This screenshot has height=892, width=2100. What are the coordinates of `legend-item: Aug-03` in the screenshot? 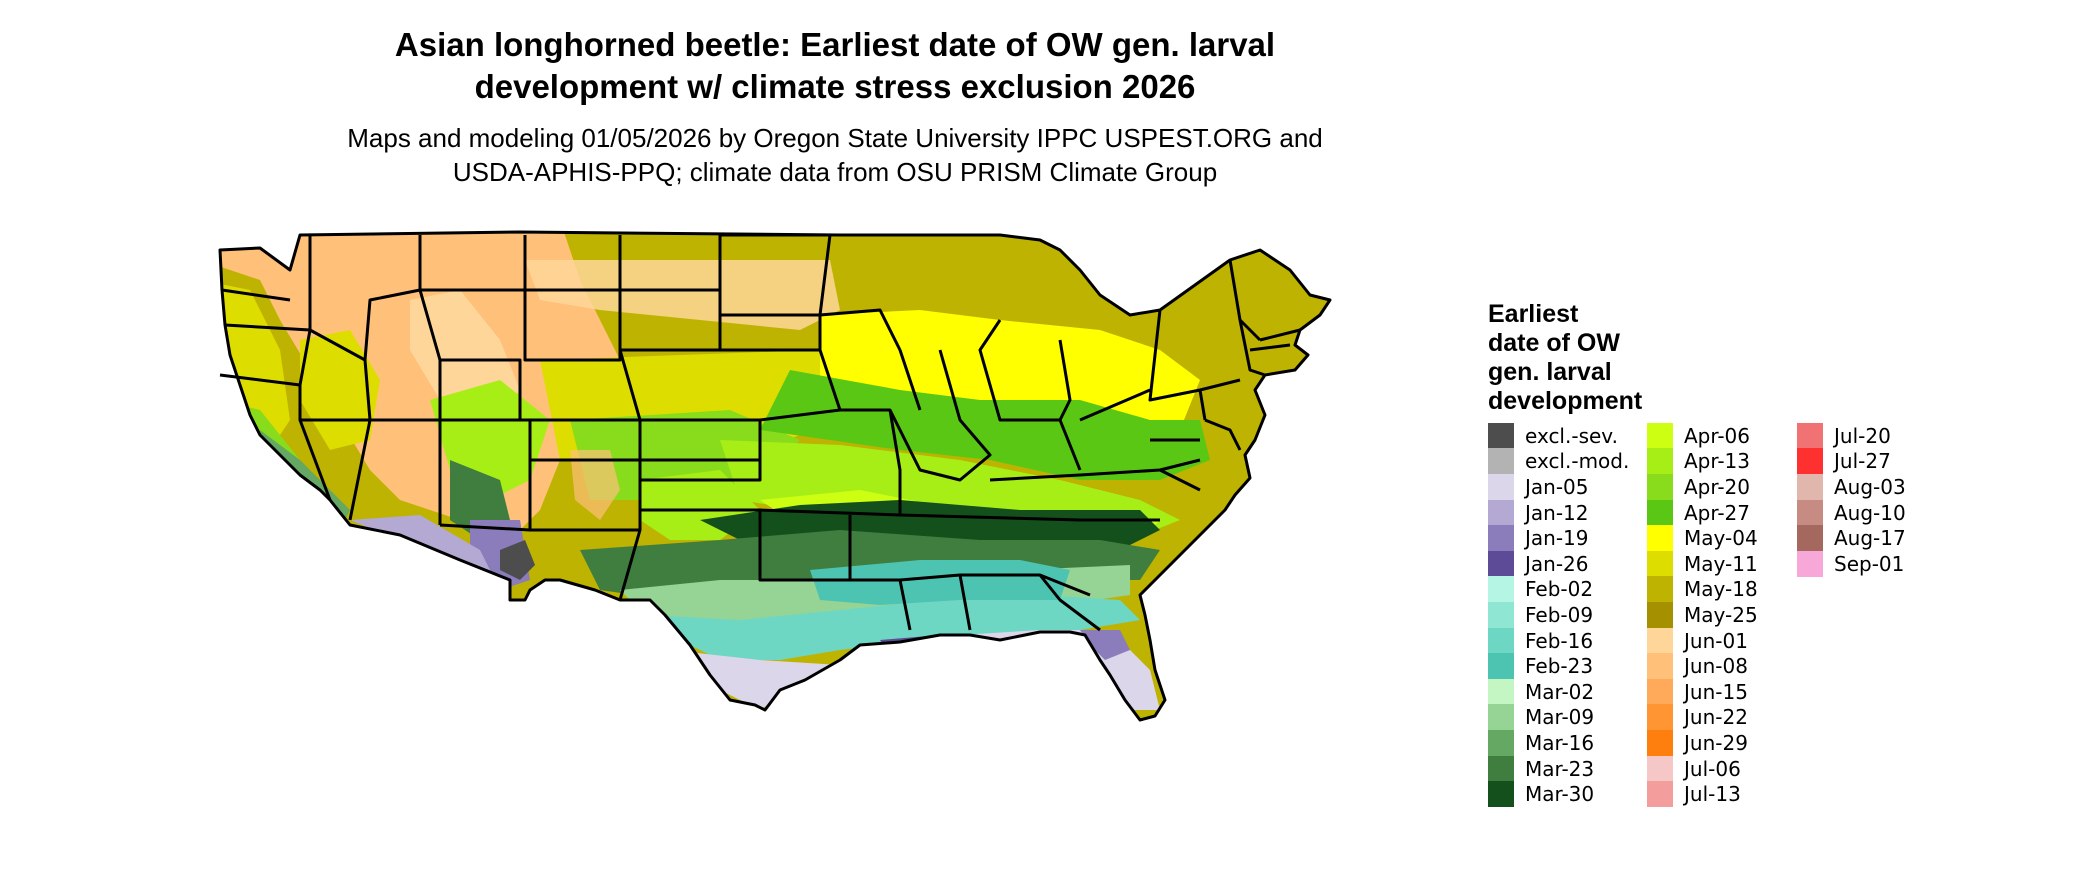 It's located at (1882, 486).